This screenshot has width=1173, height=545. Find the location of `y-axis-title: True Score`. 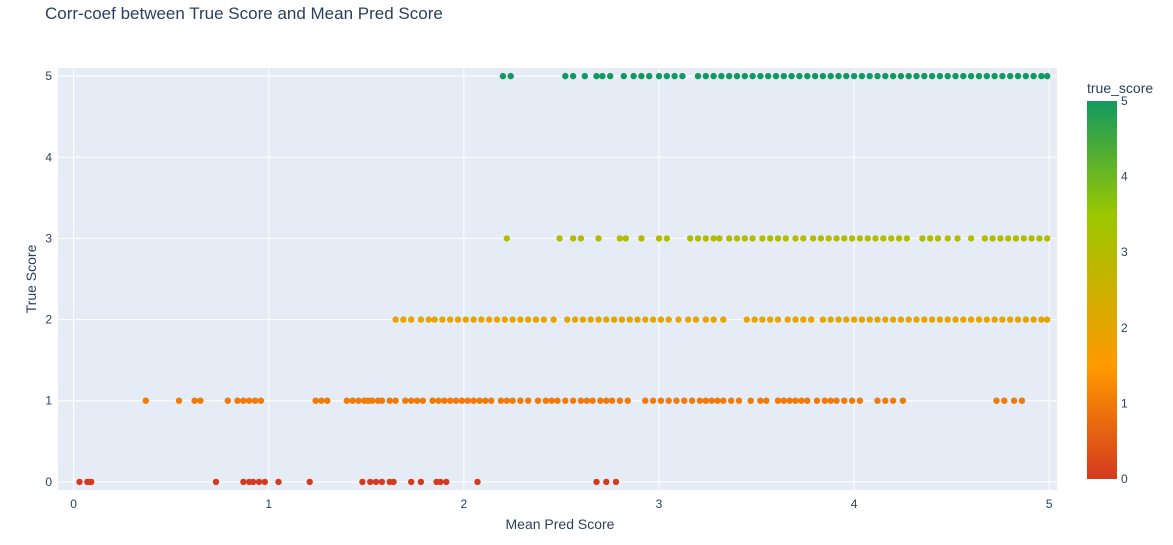

y-axis-title: True Score is located at coordinates (31, 278).